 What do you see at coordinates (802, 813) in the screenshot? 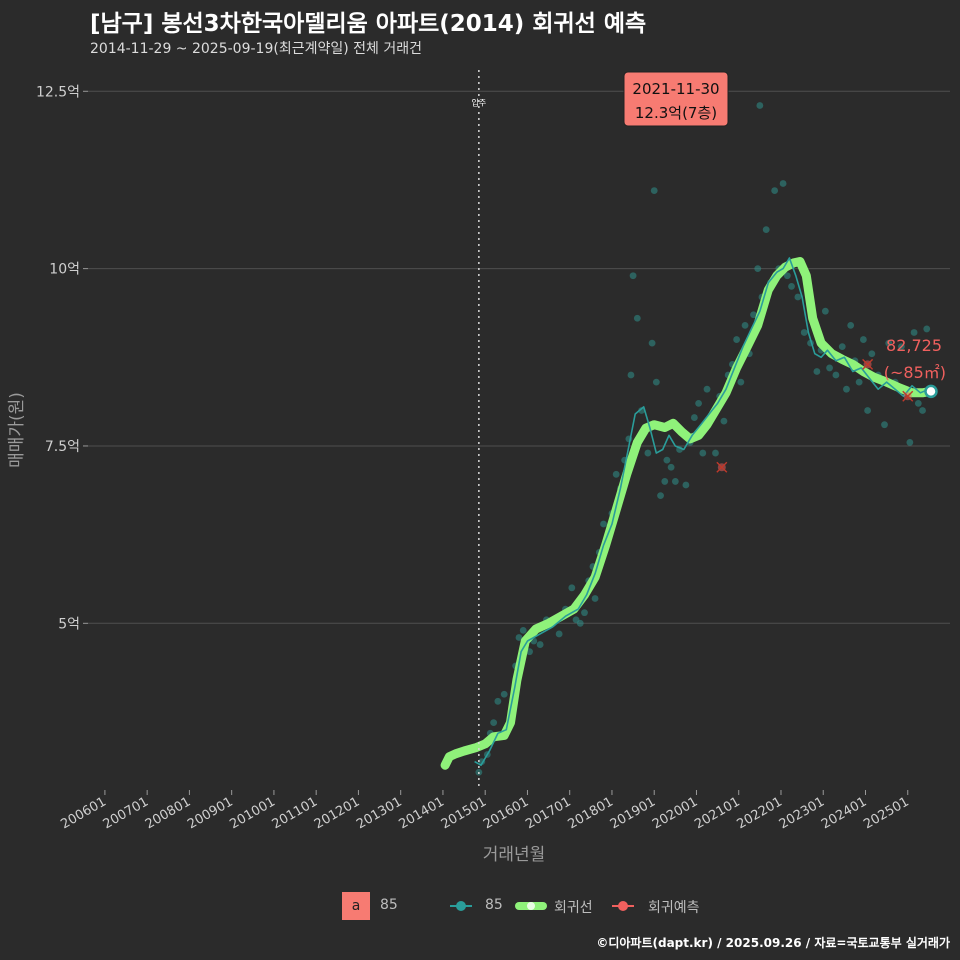
I see `x-tick-label: 202301` at bounding box center [802, 813].